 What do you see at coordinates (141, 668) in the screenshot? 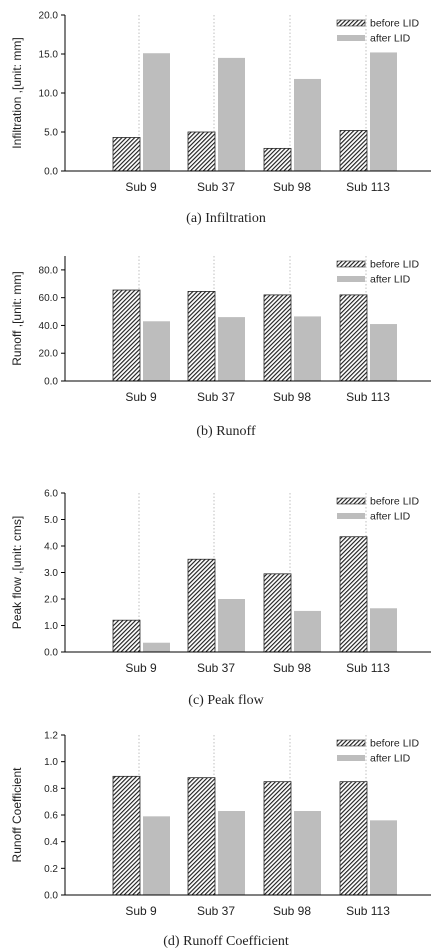
I see `chart-3-category-label: Sub 9` at bounding box center [141, 668].